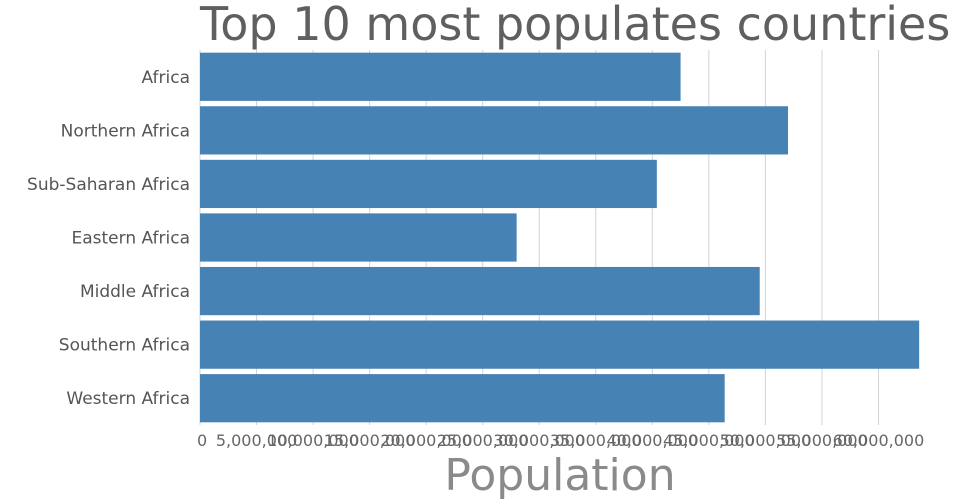 Image resolution: width=960 pixels, height=504 pixels. What do you see at coordinates (135, 292) in the screenshot?
I see `category-label: Middle Africa` at bounding box center [135, 292].